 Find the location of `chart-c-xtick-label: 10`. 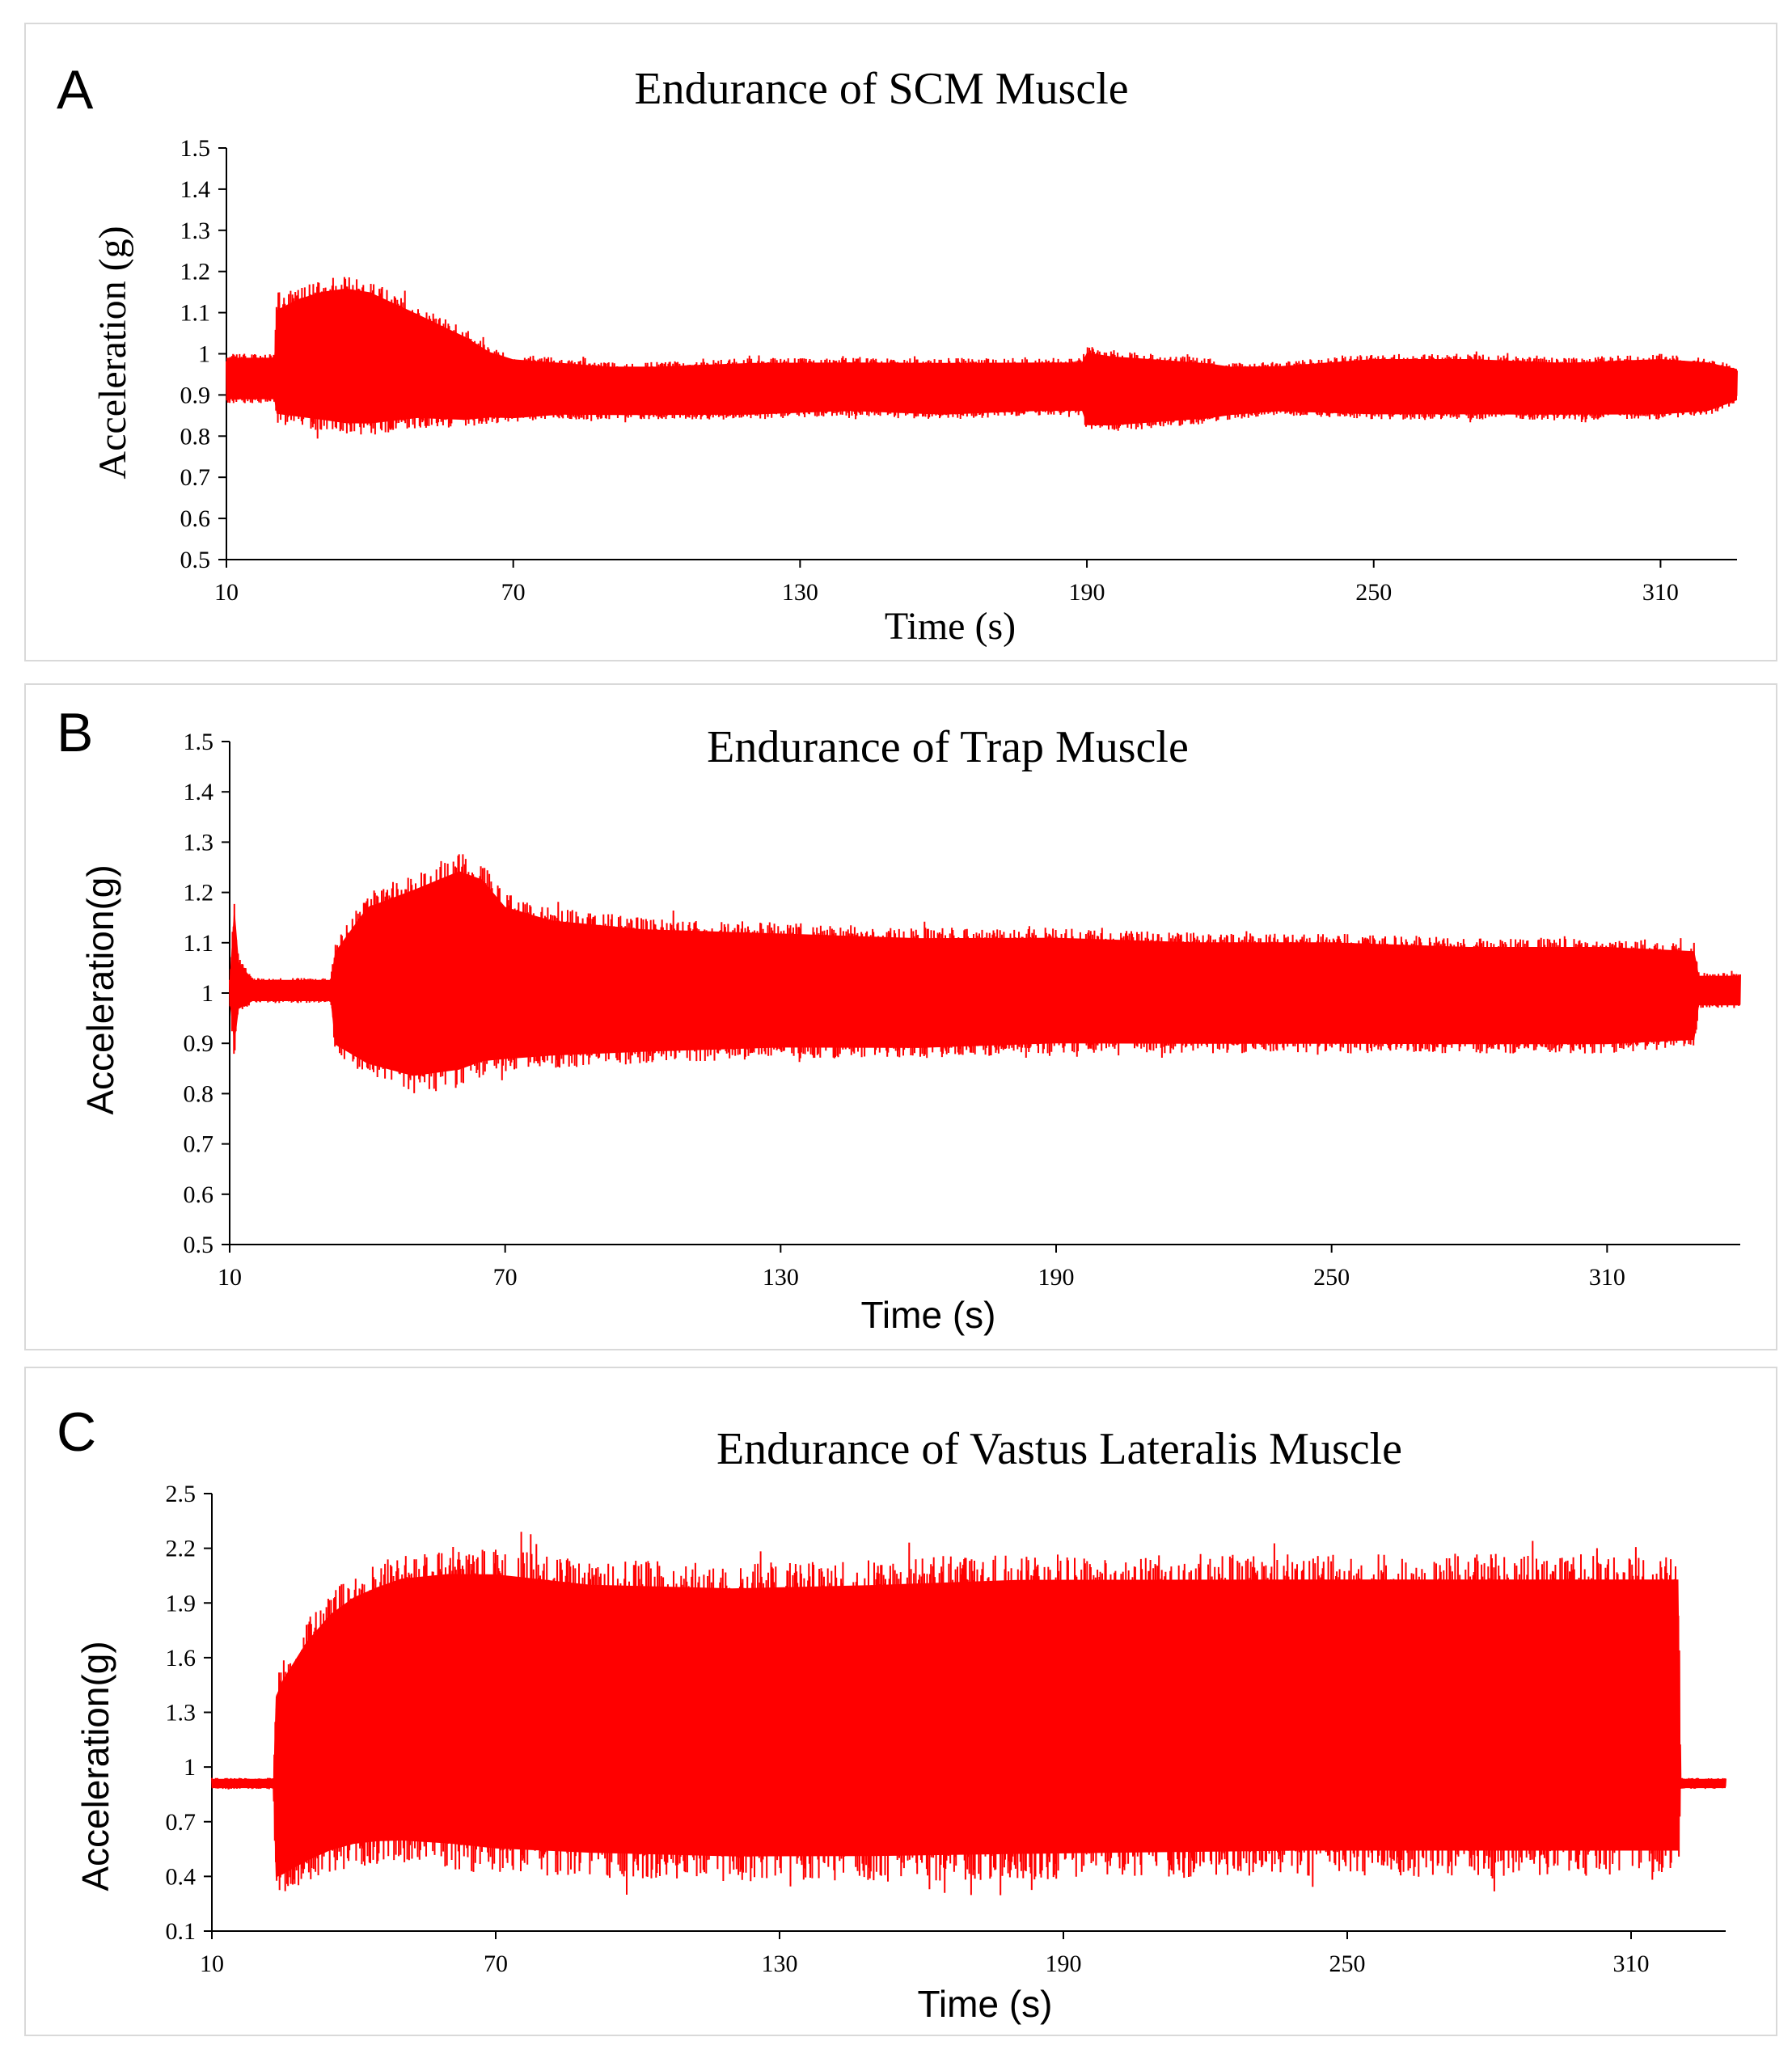

chart-c-xtick-label: 10 is located at coordinates (212, 1963).